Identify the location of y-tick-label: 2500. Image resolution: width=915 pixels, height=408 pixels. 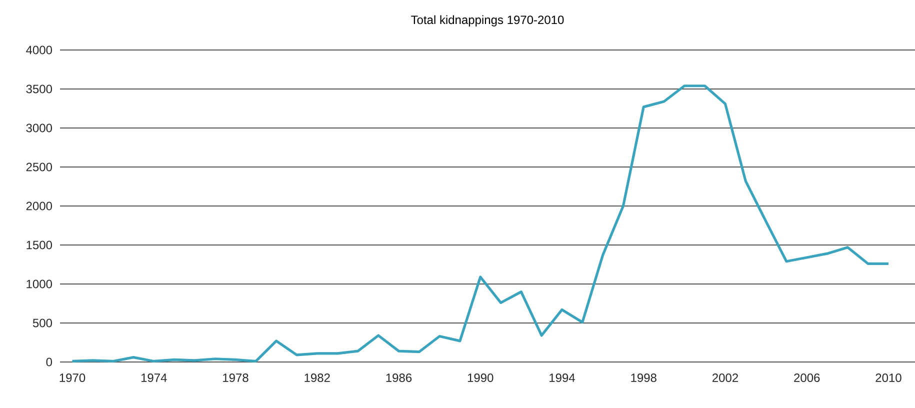
(39, 167).